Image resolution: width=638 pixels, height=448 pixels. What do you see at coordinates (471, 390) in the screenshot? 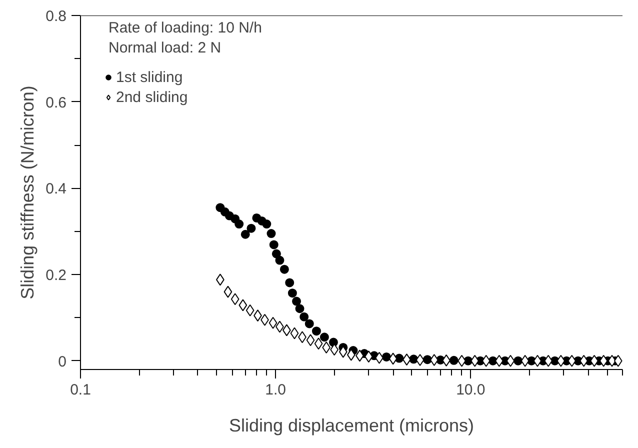
I see `x-tick-label: 10.0` at bounding box center [471, 390].